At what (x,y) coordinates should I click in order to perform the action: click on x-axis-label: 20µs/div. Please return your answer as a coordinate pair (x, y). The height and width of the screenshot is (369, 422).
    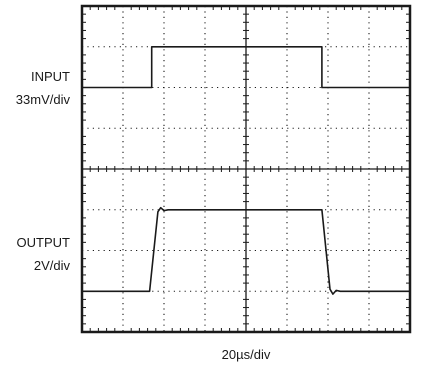
    Looking at the image, I should click on (246, 354).